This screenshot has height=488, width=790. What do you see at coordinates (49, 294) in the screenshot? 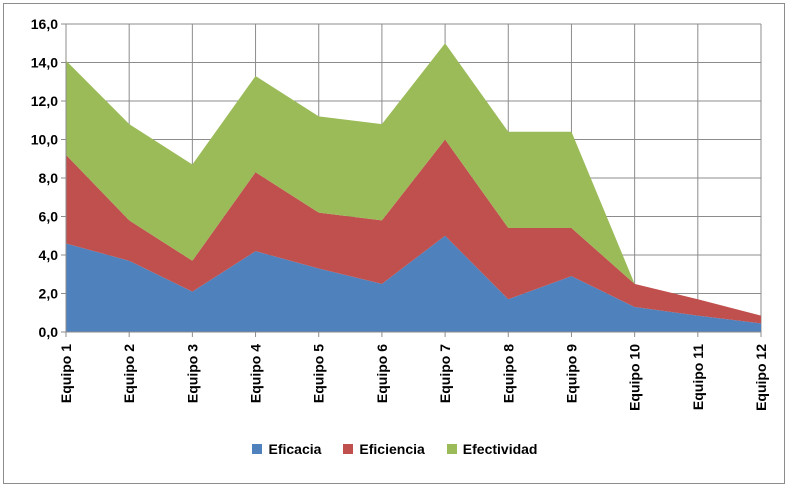
I see `y-tick-label: 2,0` at bounding box center [49, 294].